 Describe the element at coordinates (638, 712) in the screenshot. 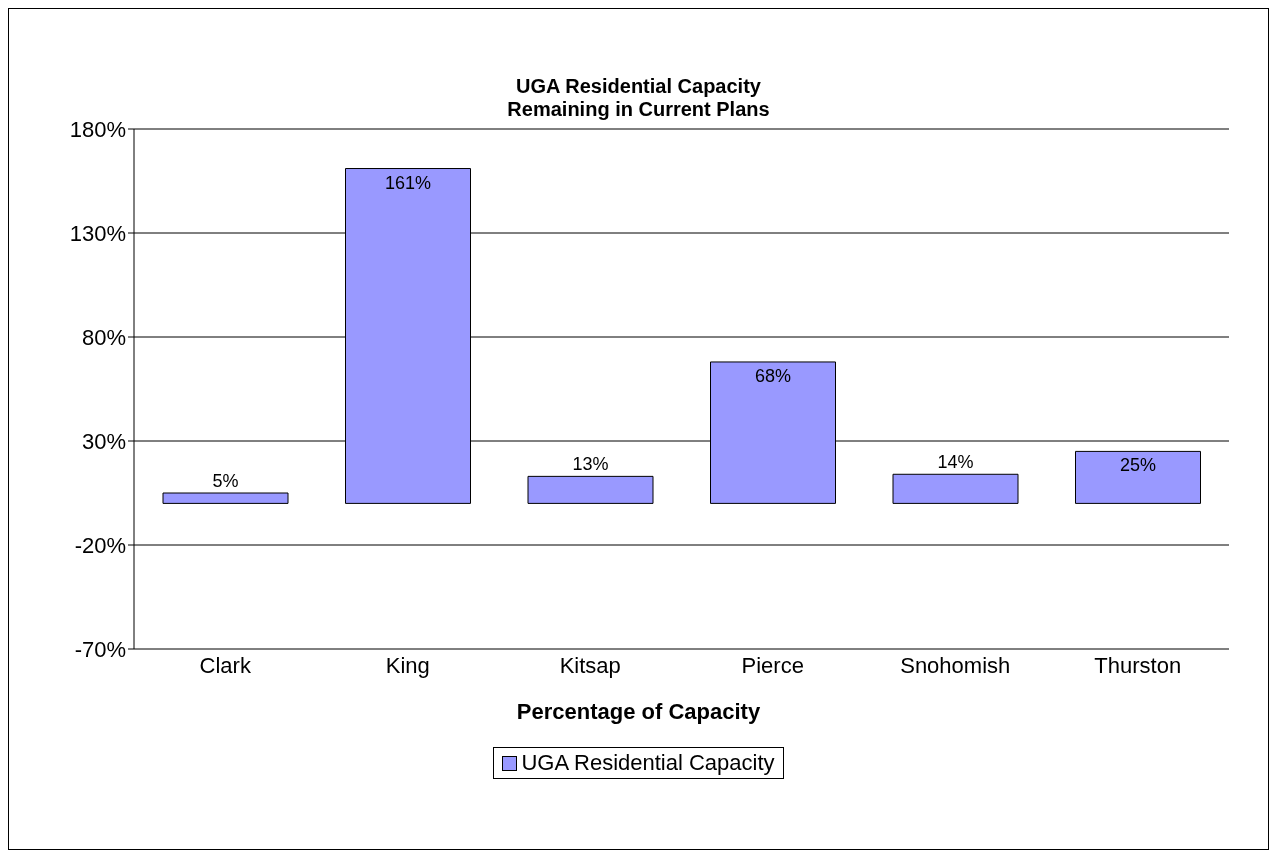

I see `x-axis-title: Percentage of Capacity` at that location.